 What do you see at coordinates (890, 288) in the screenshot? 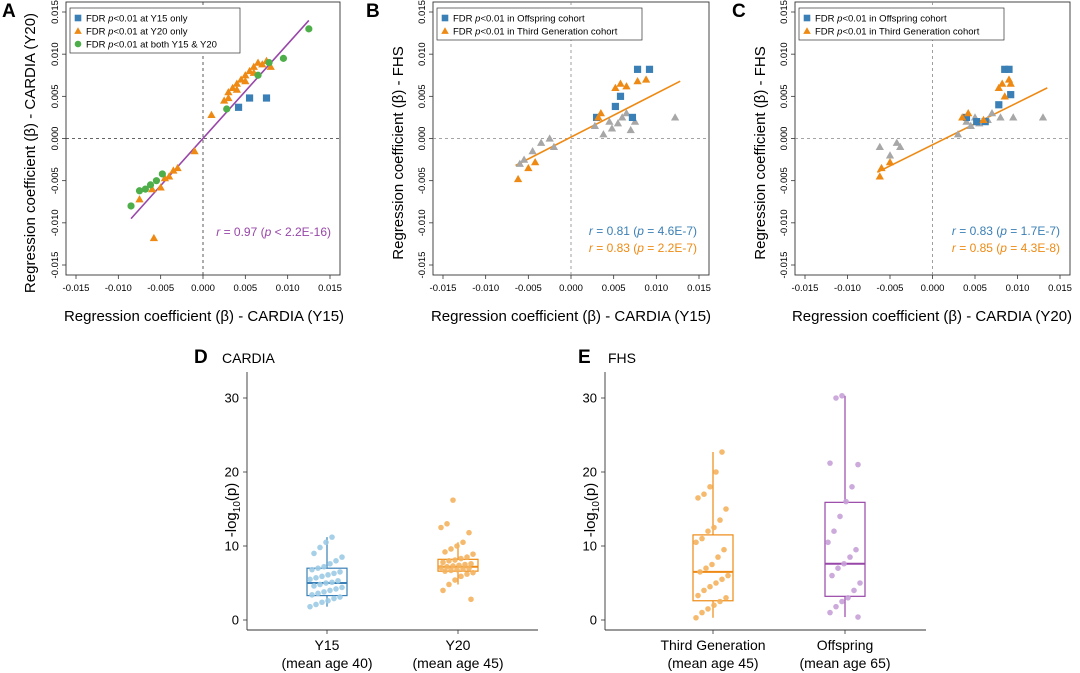
I see `panel-c-x-tick-label: -0.005` at bounding box center [890, 288].